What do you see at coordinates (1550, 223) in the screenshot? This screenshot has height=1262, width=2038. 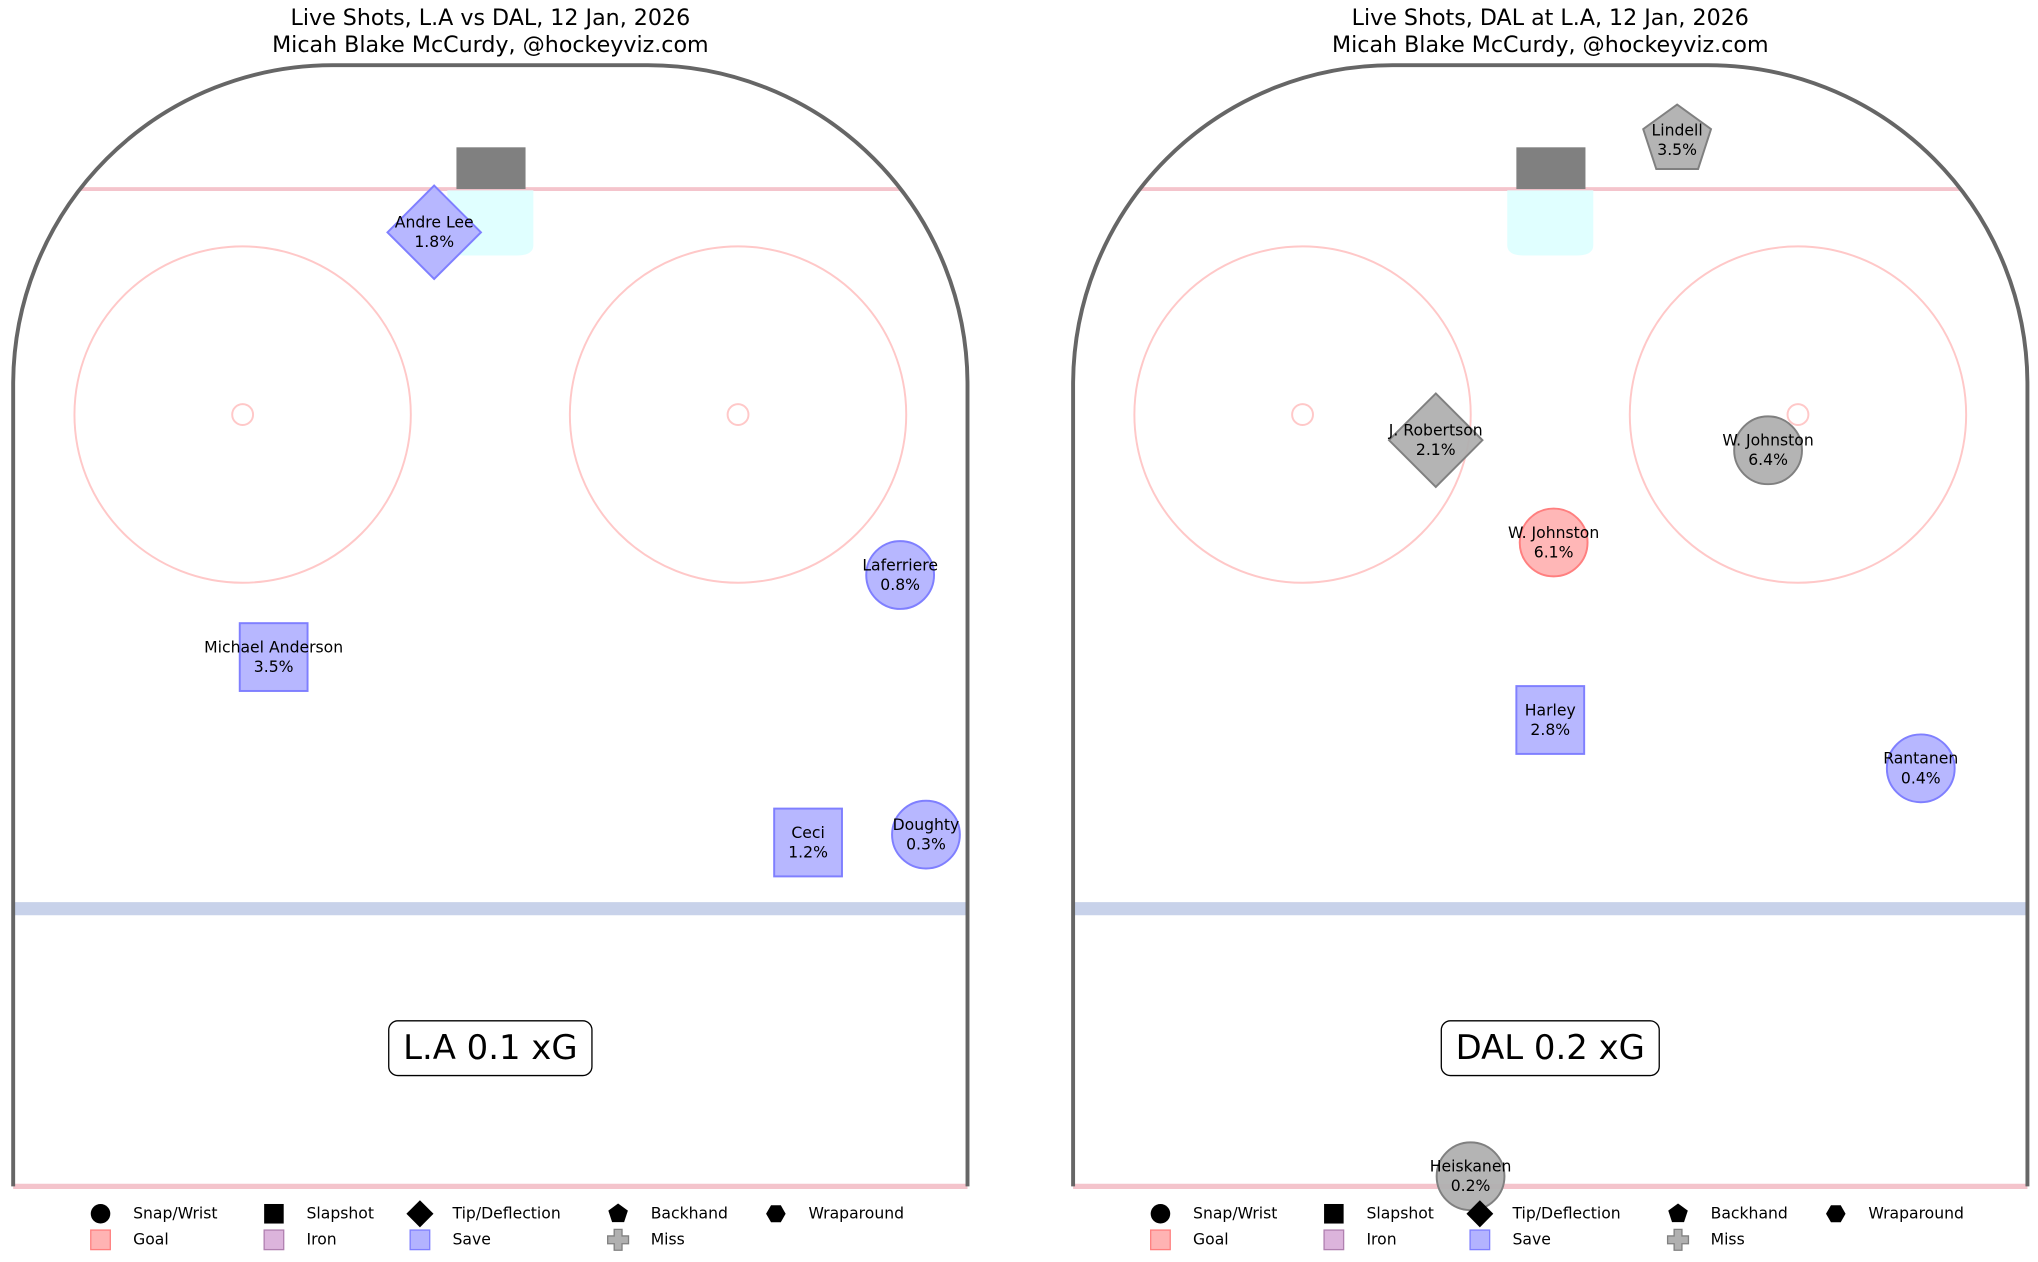 I see `crease` at bounding box center [1550, 223].